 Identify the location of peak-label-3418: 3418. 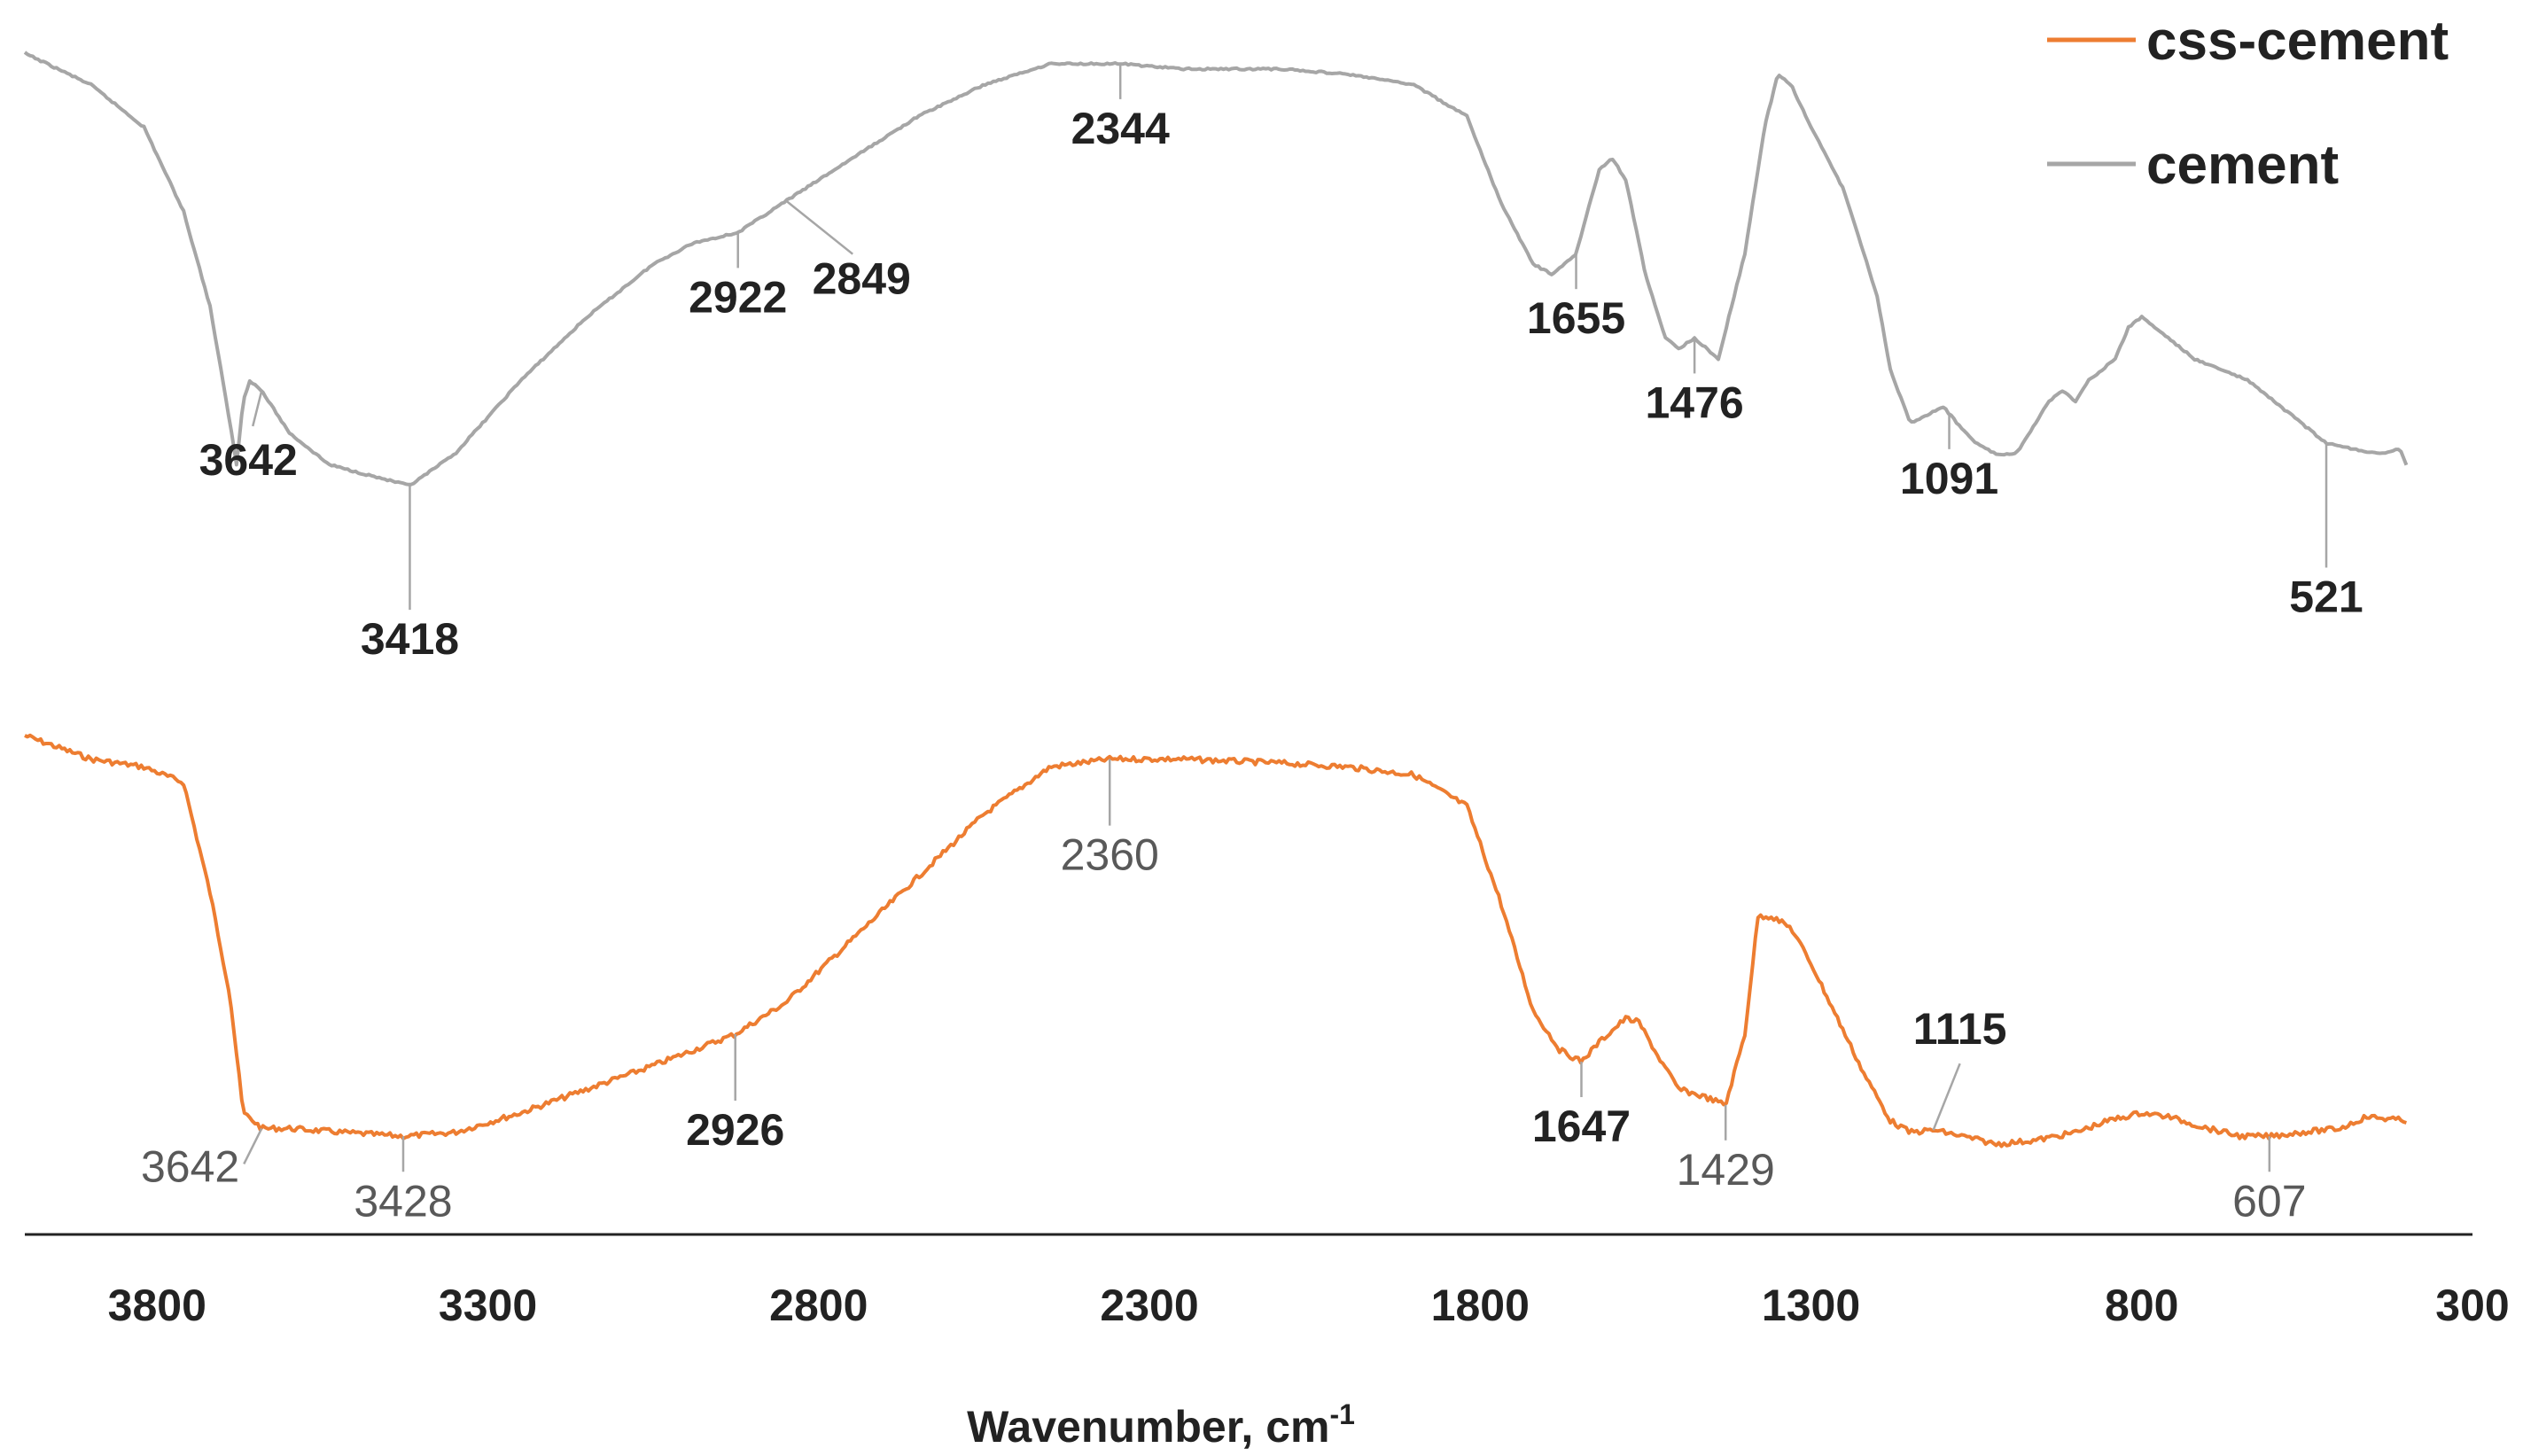
(410, 639).